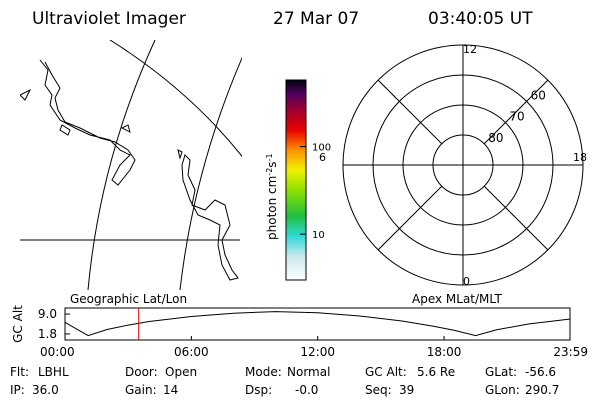  Describe the element at coordinates (386, 372) in the screenshot. I see `info-label: GC Alt:` at that location.